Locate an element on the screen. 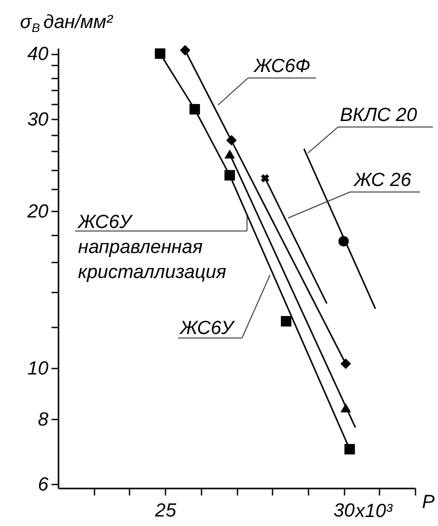 This screenshot has height=526, width=438. y-tick-label: 6 is located at coordinates (43, 485).